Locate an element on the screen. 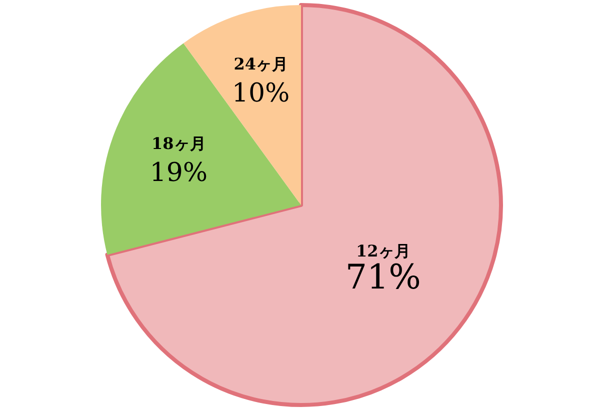 This screenshot has height=408, width=600. data-label: 19% is located at coordinates (179, 173).